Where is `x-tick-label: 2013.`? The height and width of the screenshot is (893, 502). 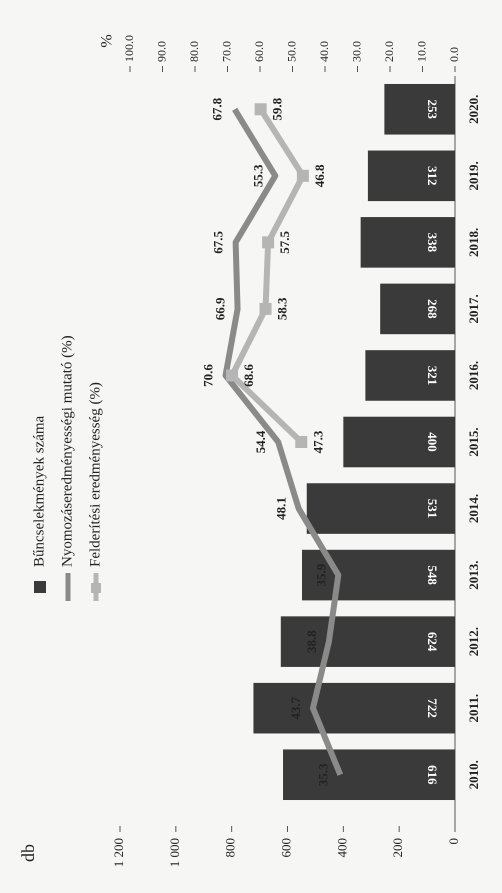 x-tick-label: 2013. is located at coordinates (473, 574).